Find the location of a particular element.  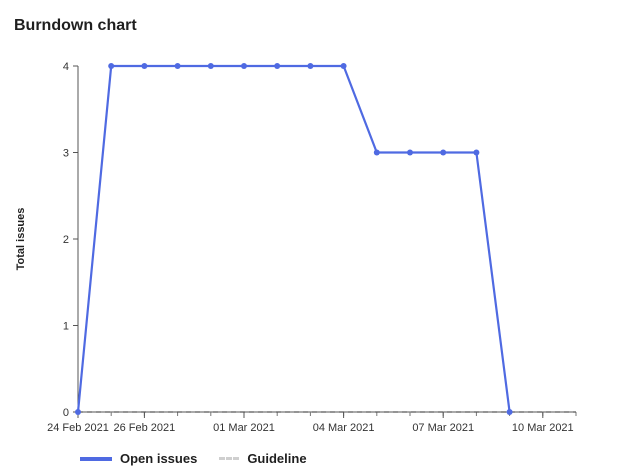

legend-item-guideline: Guideline is located at coordinates (263, 458).